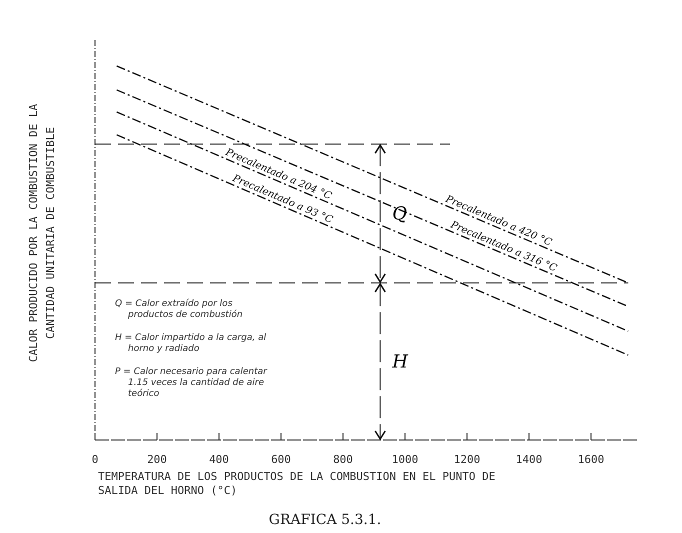 The image size is (682, 533). Describe the element at coordinates (42, 232) in the screenshot. I see `y-axis-title: CALOR PRODUCIDO POR LA COMBUSTION DE LA CANTIDAD UNITARIA DE COMBUSTIBLE` at that location.